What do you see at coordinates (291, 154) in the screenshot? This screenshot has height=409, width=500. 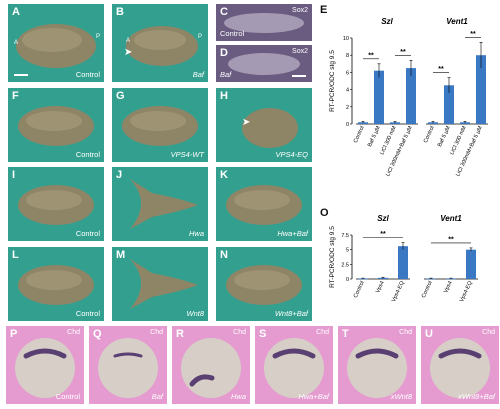 I see `panel-caption: VPS4-EQ` at bounding box center [291, 154].